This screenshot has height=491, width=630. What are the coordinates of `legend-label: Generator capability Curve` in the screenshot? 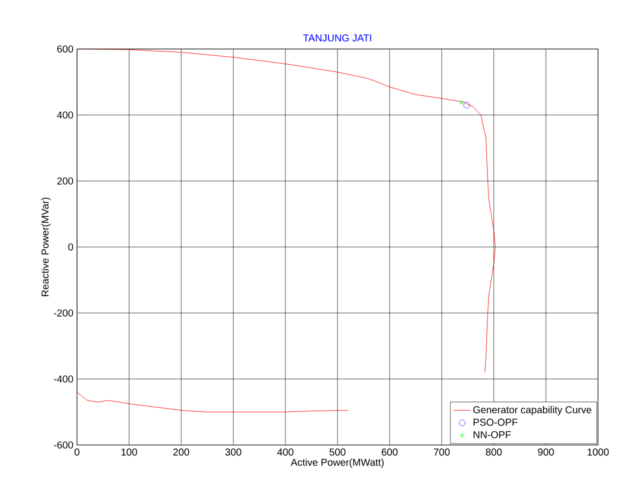 It's located at (532, 411).